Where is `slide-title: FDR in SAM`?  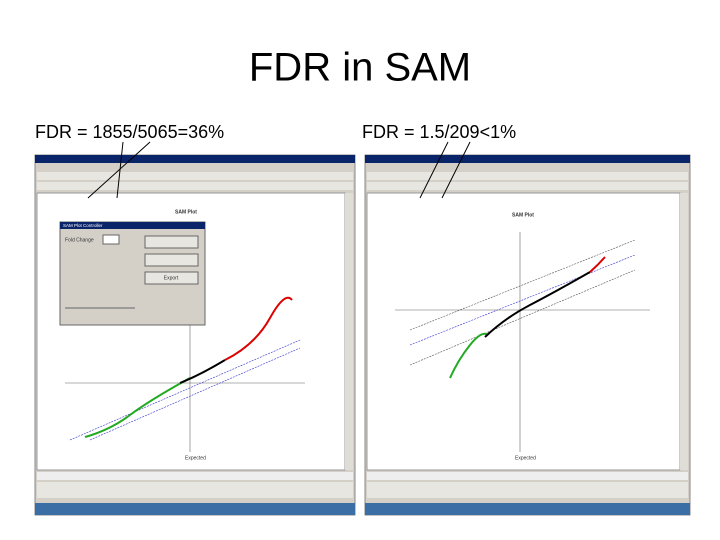 slide-title: FDR in SAM is located at coordinates (360, 68).